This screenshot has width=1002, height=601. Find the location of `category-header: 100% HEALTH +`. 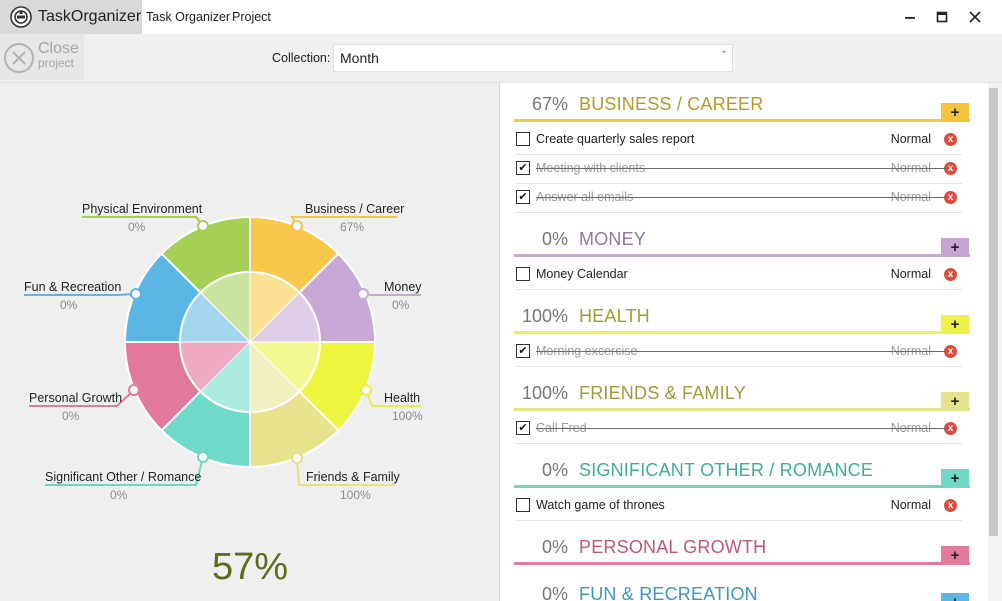

category-header: 100% HEALTH + is located at coordinates (742, 319).